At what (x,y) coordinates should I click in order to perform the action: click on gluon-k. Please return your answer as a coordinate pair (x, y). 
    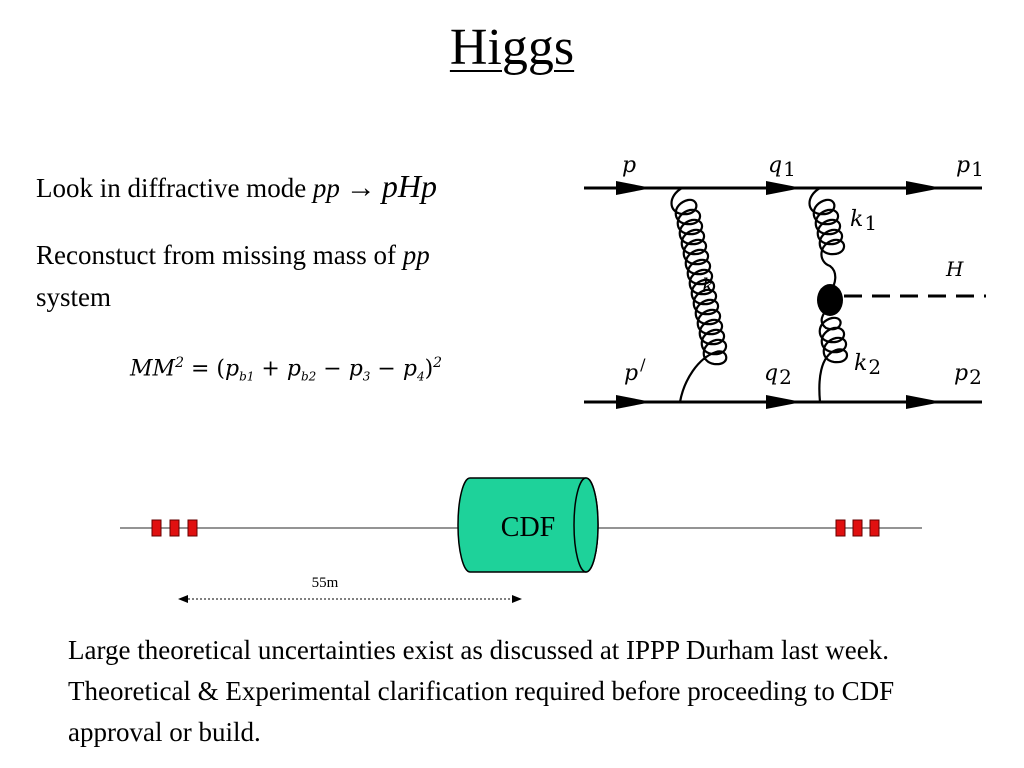
    Looking at the image, I should click on (699, 295).